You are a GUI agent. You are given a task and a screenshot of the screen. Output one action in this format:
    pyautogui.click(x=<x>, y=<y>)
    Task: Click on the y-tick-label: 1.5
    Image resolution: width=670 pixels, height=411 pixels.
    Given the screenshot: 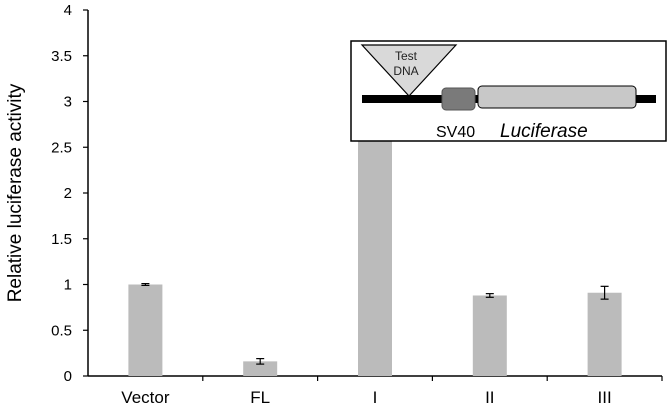 What is the action you would take?
    pyautogui.click(x=61, y=239)
    